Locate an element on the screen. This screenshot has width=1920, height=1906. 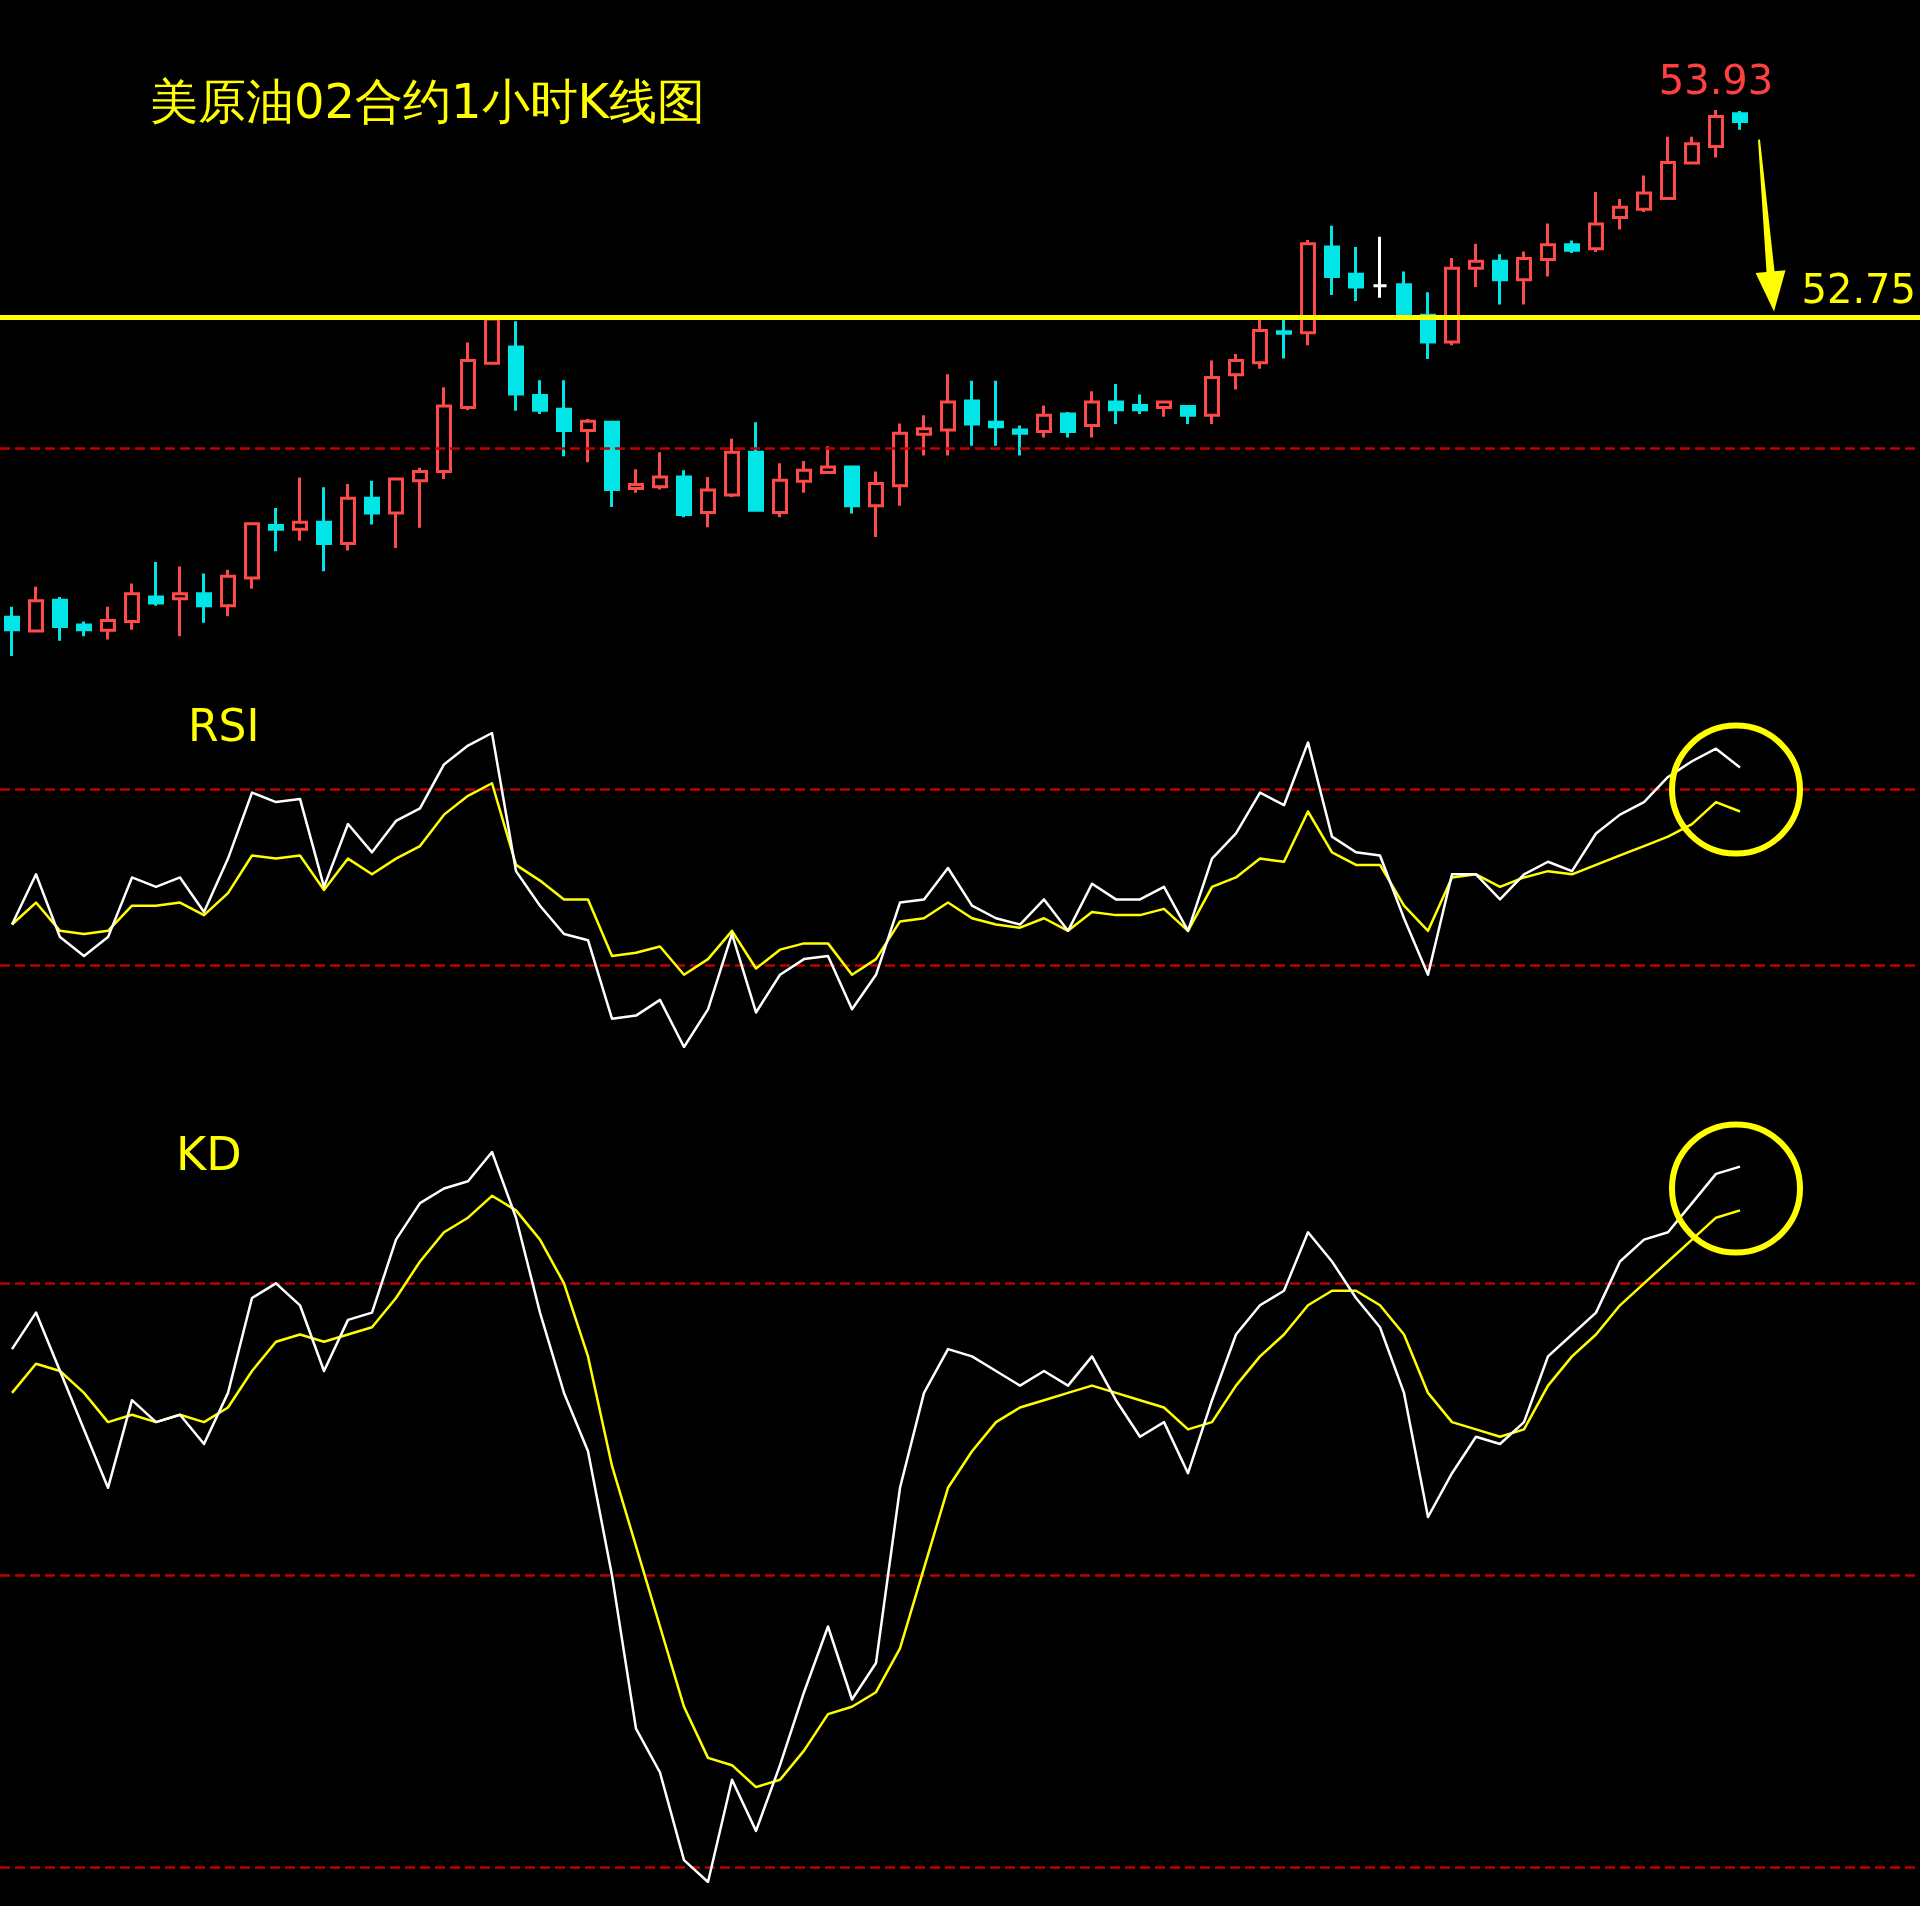
chart-title: RSI is located at coordinates (224, 725).